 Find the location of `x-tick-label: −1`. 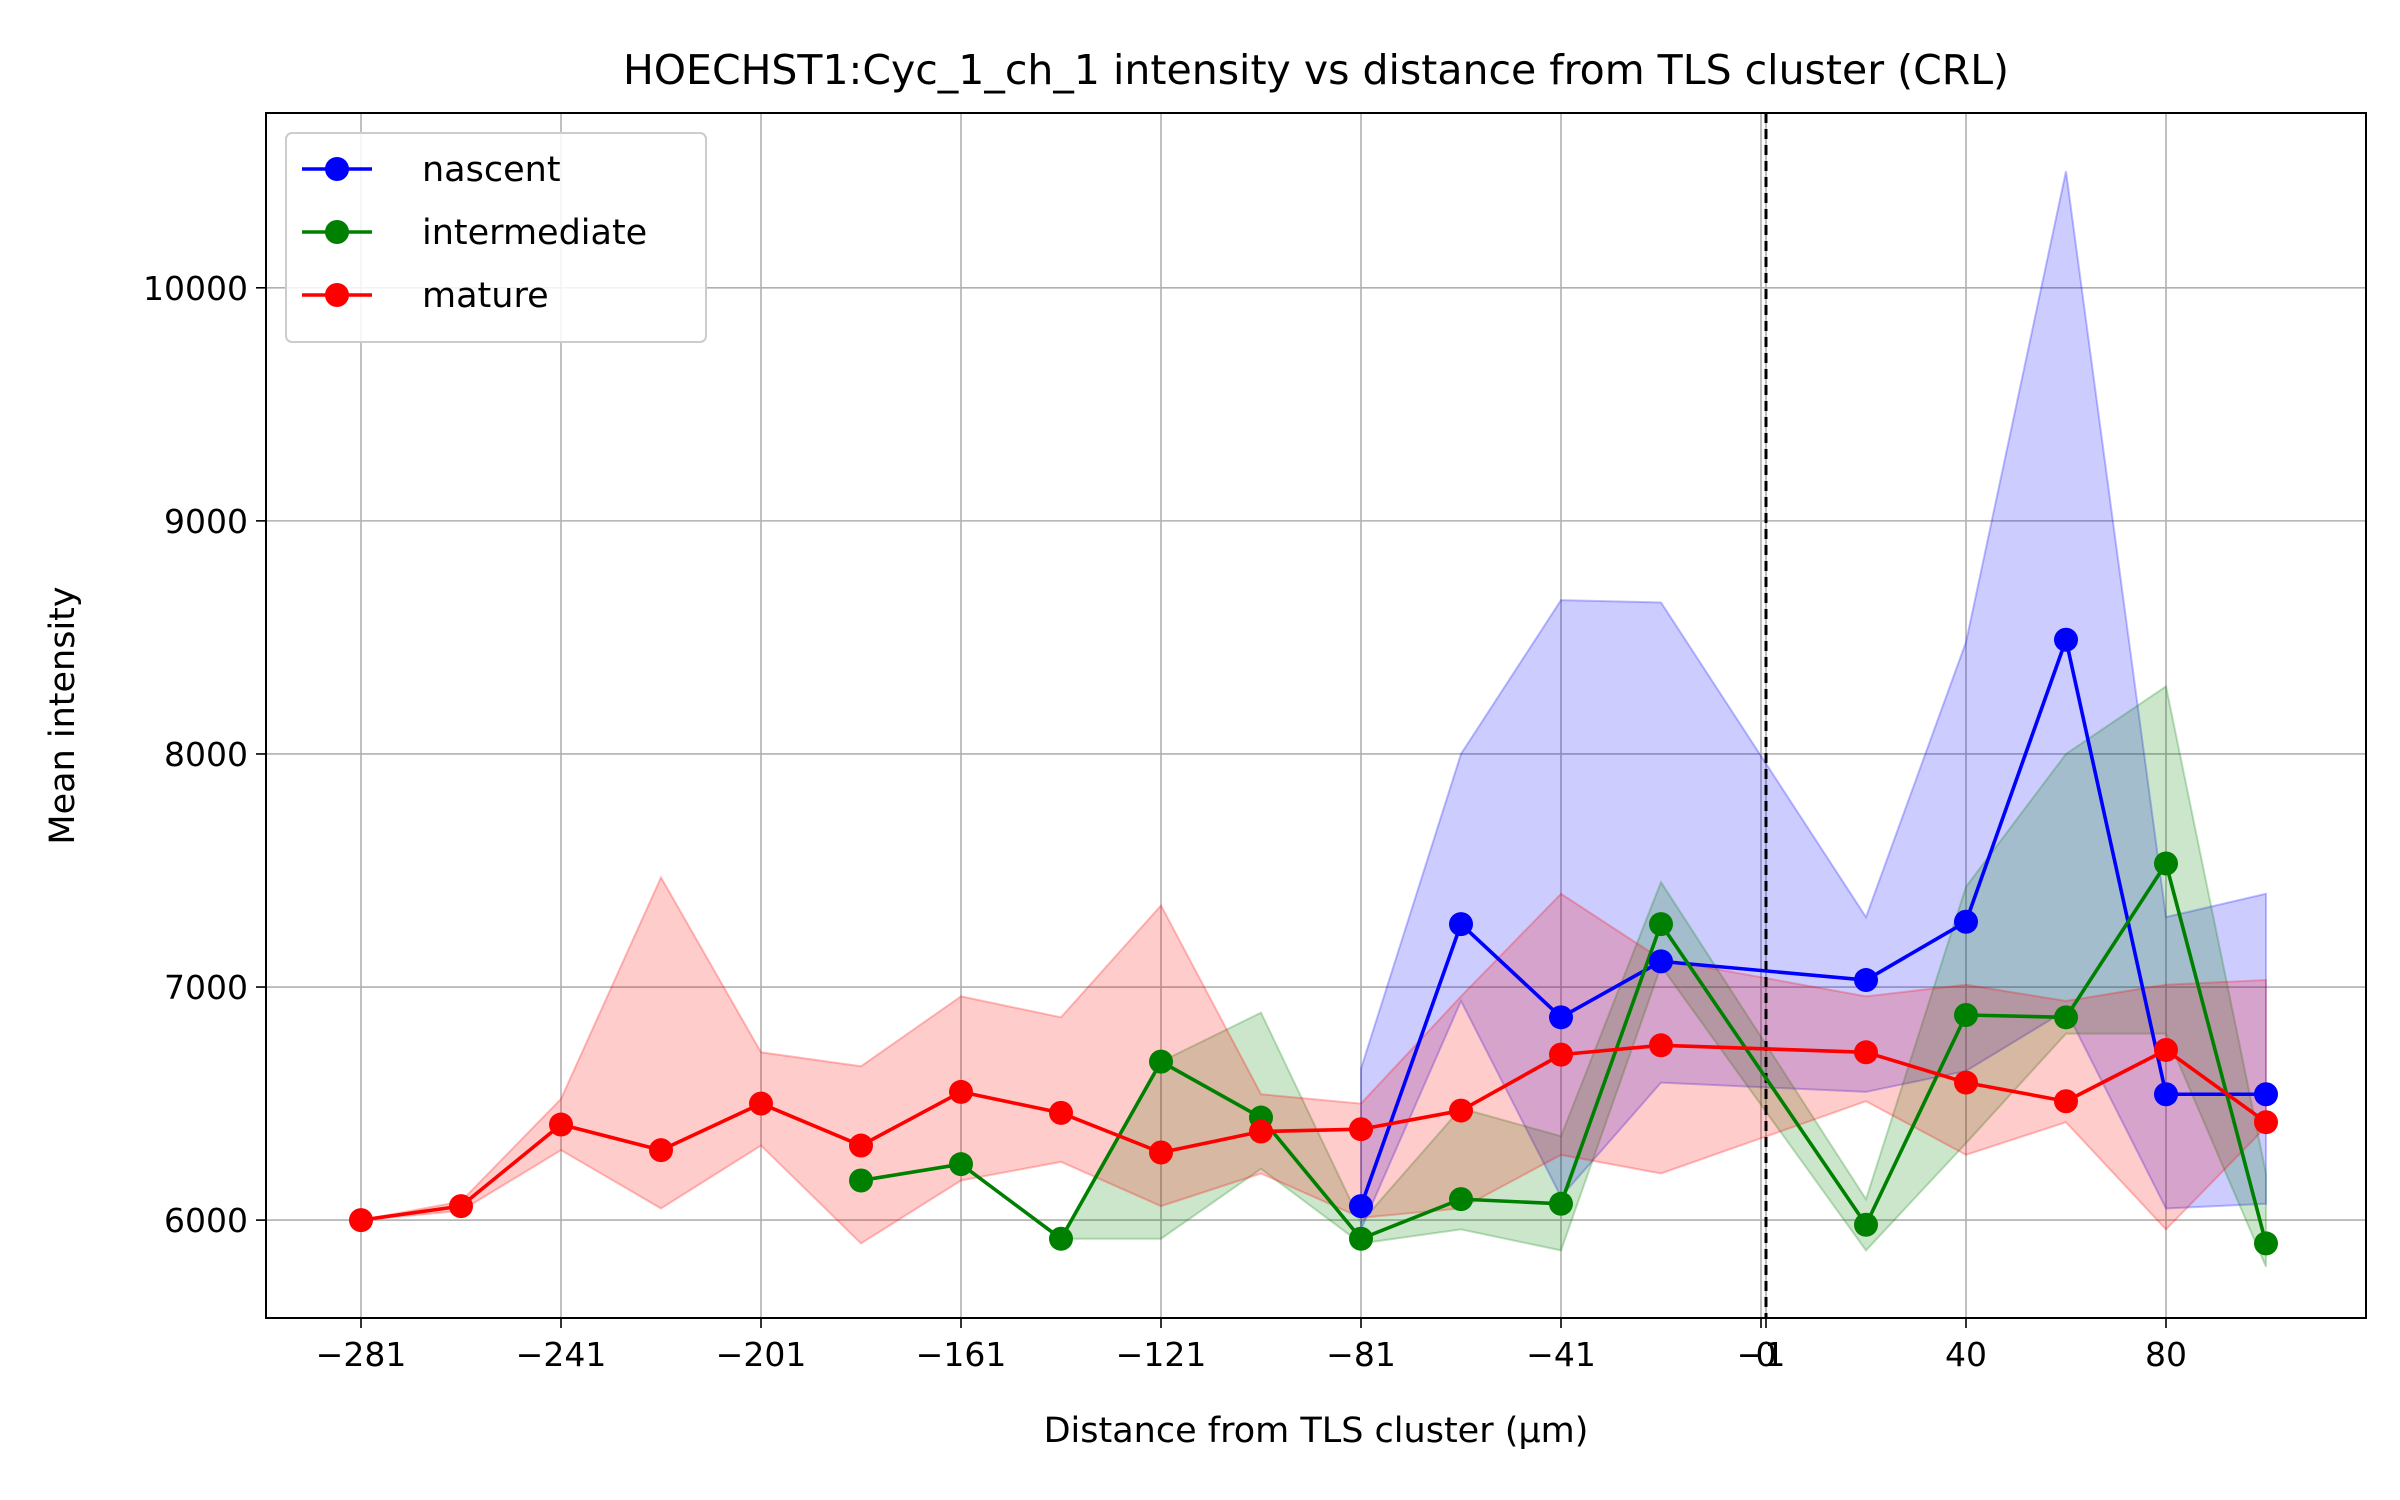

x-tick-label: −1 is located at coordinates (1761, 1354).